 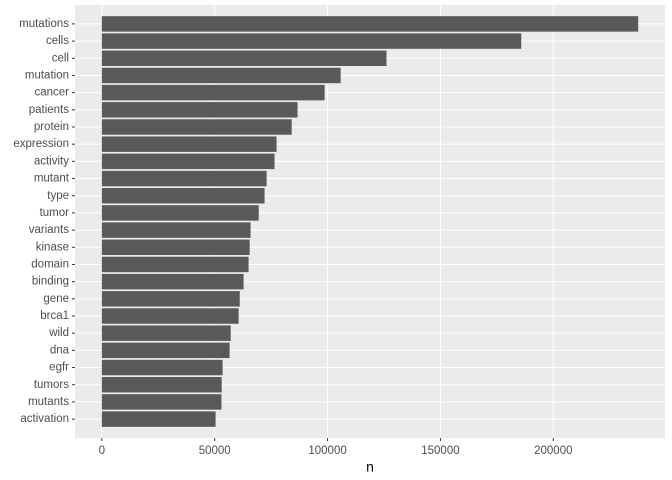 I want to click on y-tick-label: binding, so click(x=50, y=282).